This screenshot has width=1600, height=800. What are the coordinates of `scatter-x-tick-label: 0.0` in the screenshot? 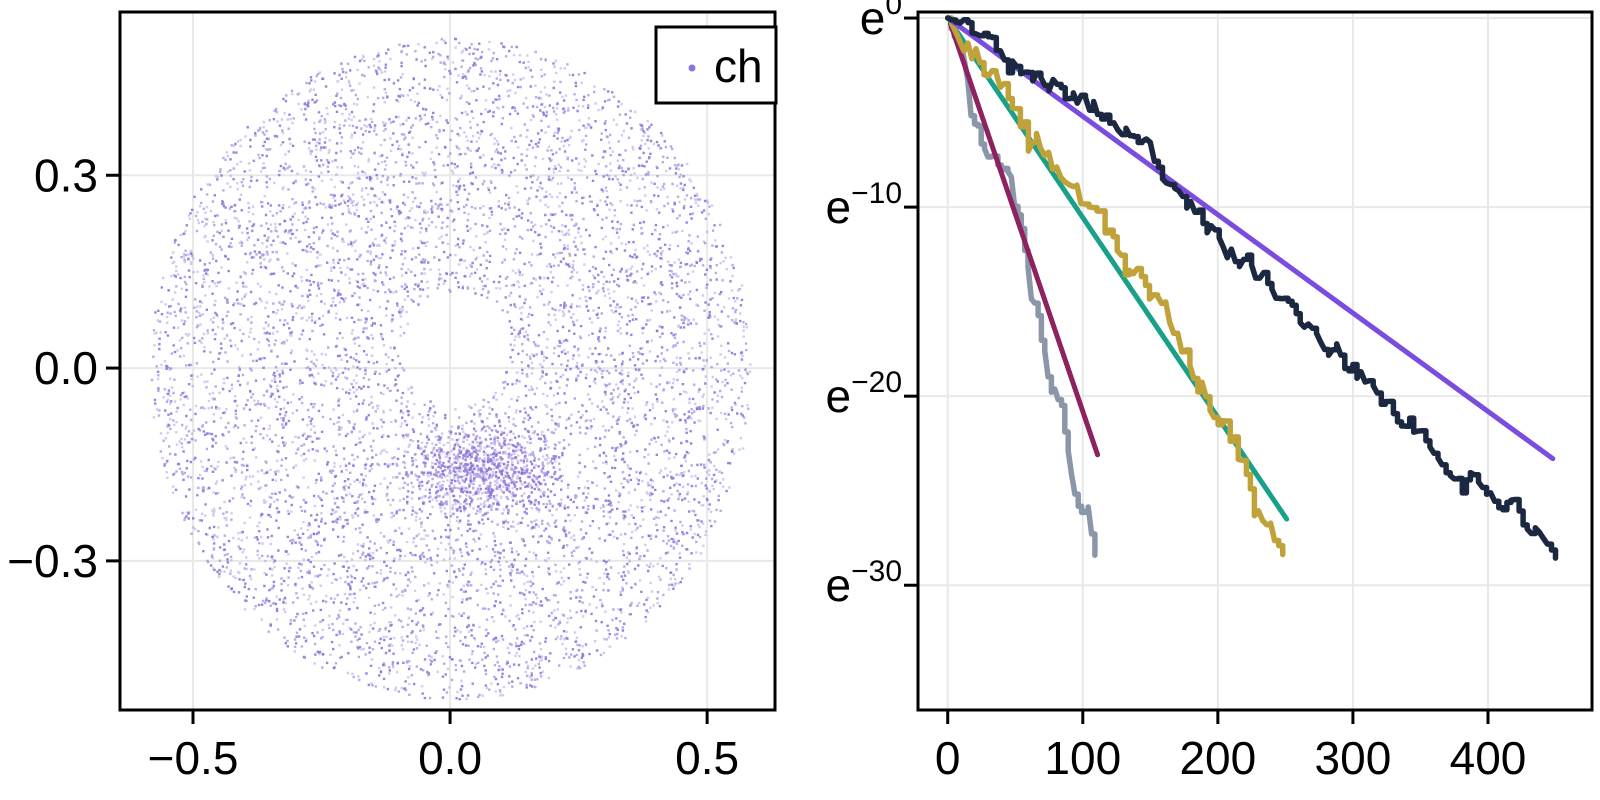 It's located at (450, 758).